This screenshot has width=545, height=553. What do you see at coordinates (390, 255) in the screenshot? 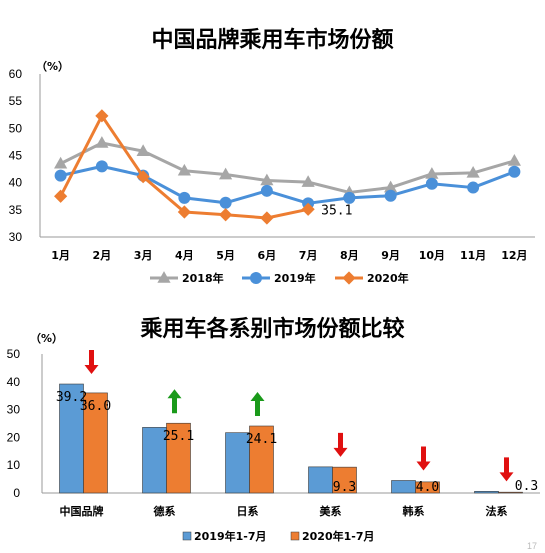
I see `x-tick-label: 9月` at bounding box center [390, 255].